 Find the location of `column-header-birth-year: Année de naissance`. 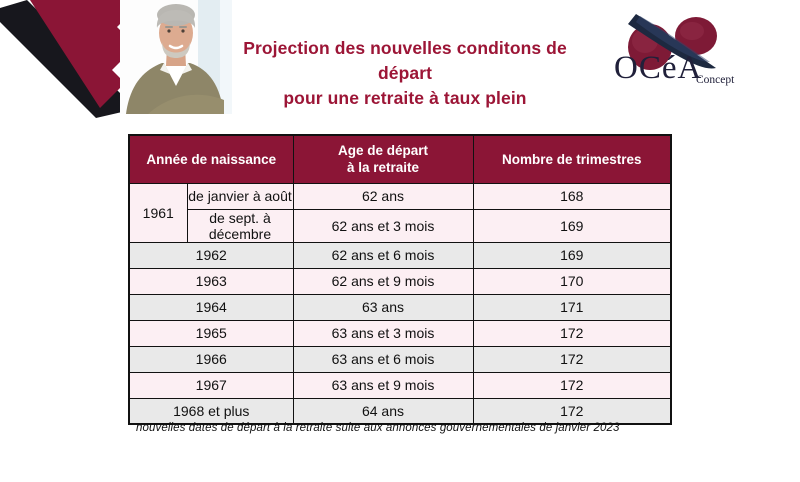

column-header-birth-year: Année de naissance is located at coordinates (211, 159).